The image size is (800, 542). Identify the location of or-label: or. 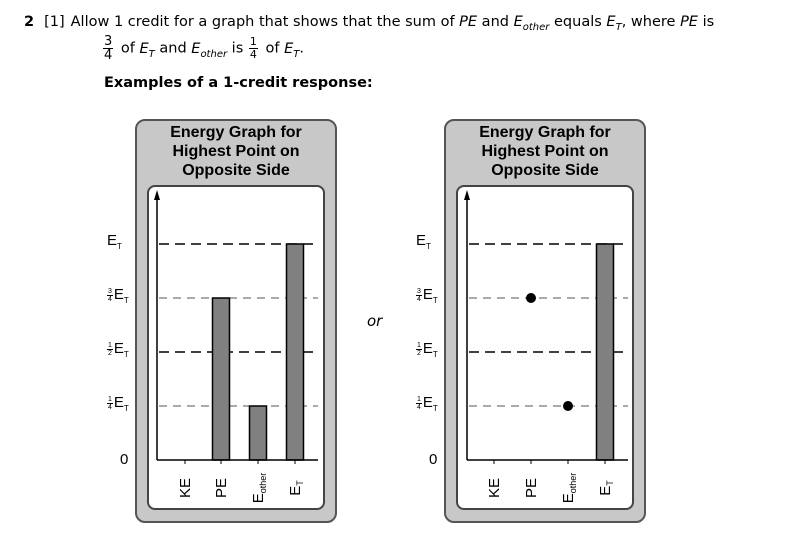
(375, 321).